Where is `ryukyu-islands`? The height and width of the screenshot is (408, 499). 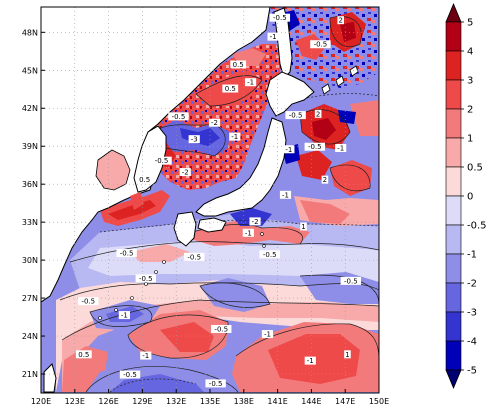
ryukyu-islands is located at coordinates (132, 290).